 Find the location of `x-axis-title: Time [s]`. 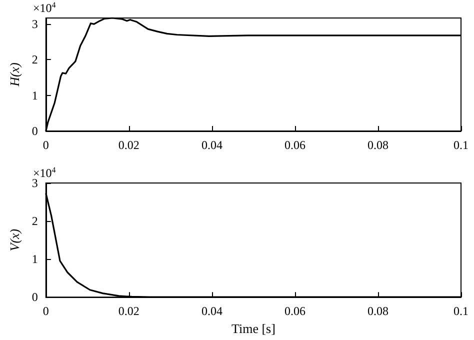

x-axis-title: Time [s] is located at coordinates (253, 328).